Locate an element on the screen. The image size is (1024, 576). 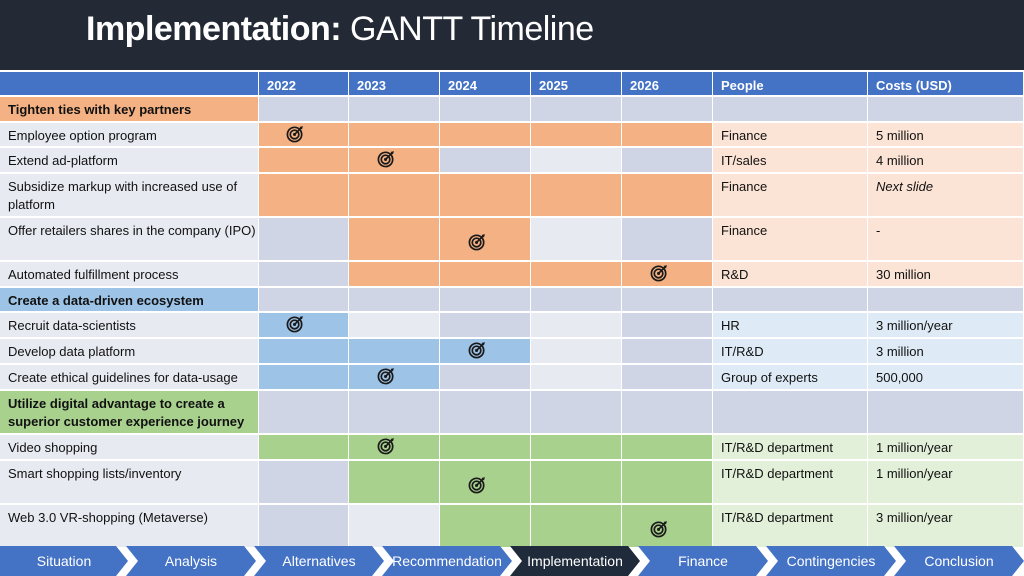
nav-analysis: Analysis is located at coordinates (191, 561).